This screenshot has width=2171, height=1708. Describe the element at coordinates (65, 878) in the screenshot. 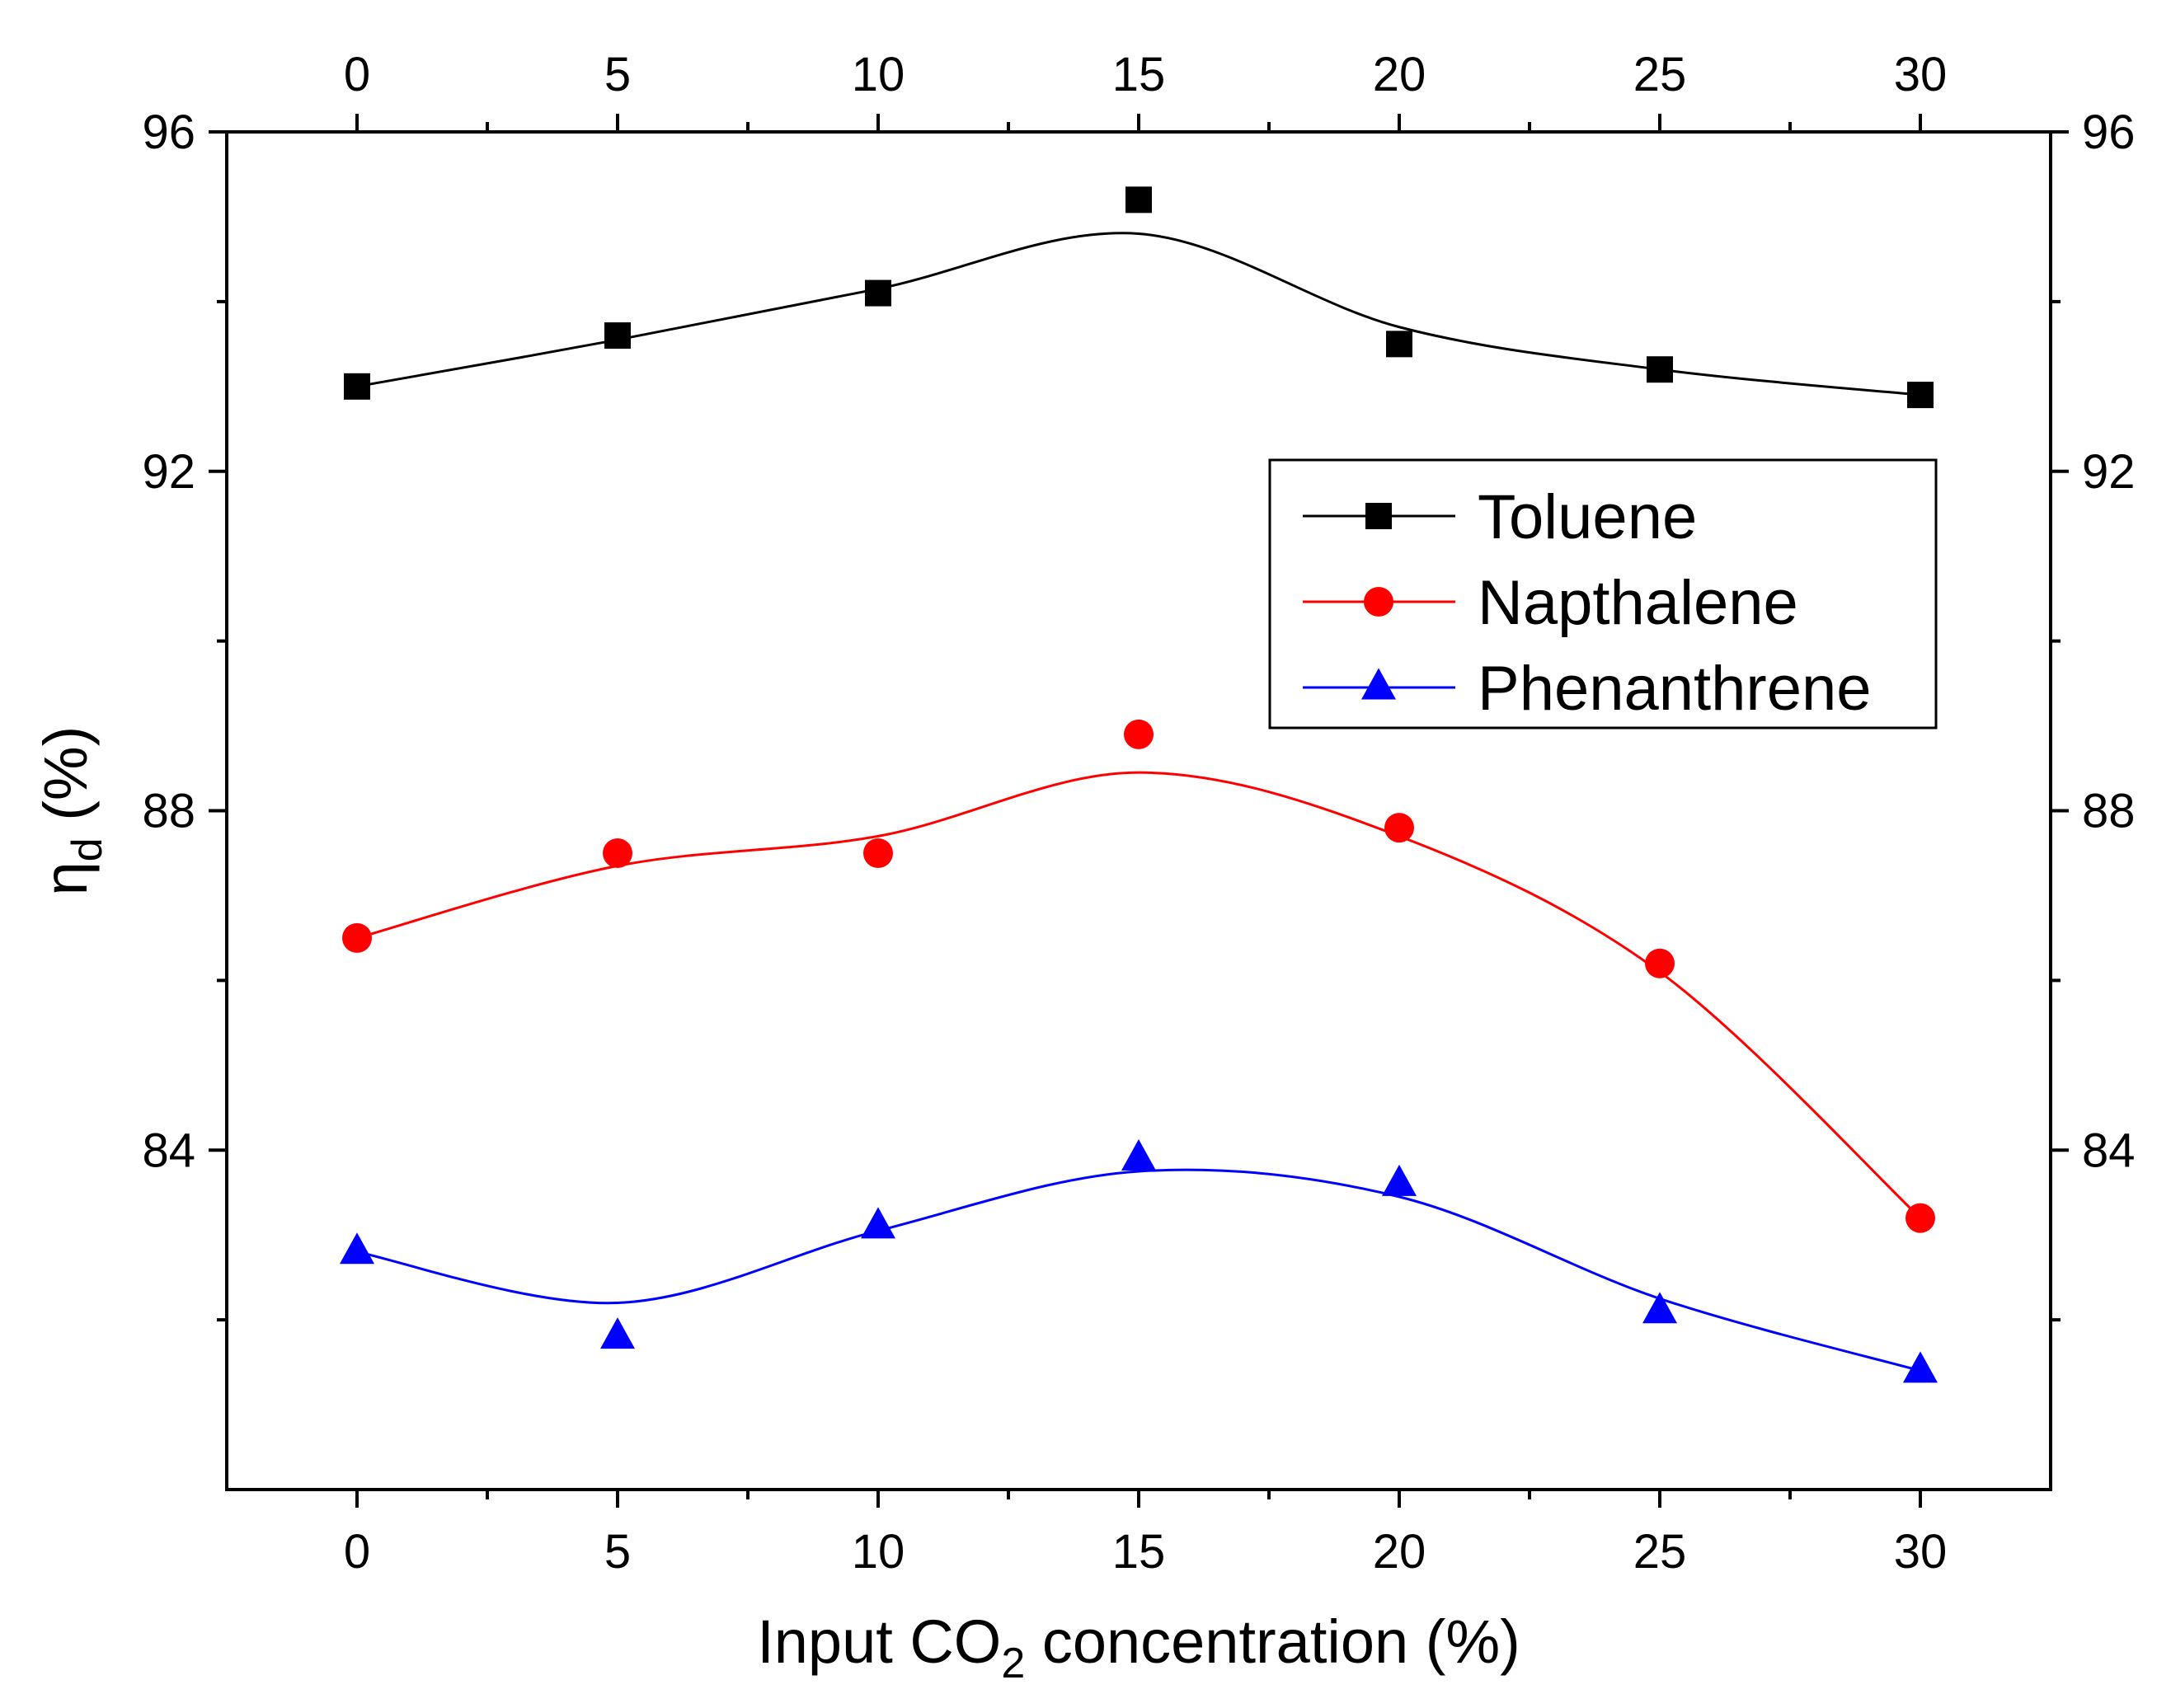

I see `y-axis-title-main: η` at that location.